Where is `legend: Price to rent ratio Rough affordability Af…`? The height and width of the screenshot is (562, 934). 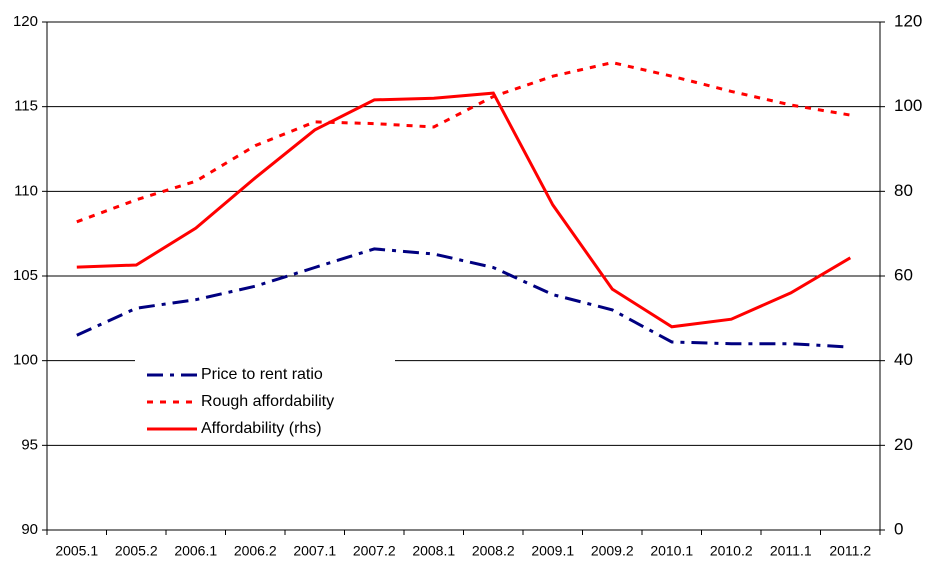 legend: Price to rent ratio Rough affordability Af… is located at coordinates (265, 401).